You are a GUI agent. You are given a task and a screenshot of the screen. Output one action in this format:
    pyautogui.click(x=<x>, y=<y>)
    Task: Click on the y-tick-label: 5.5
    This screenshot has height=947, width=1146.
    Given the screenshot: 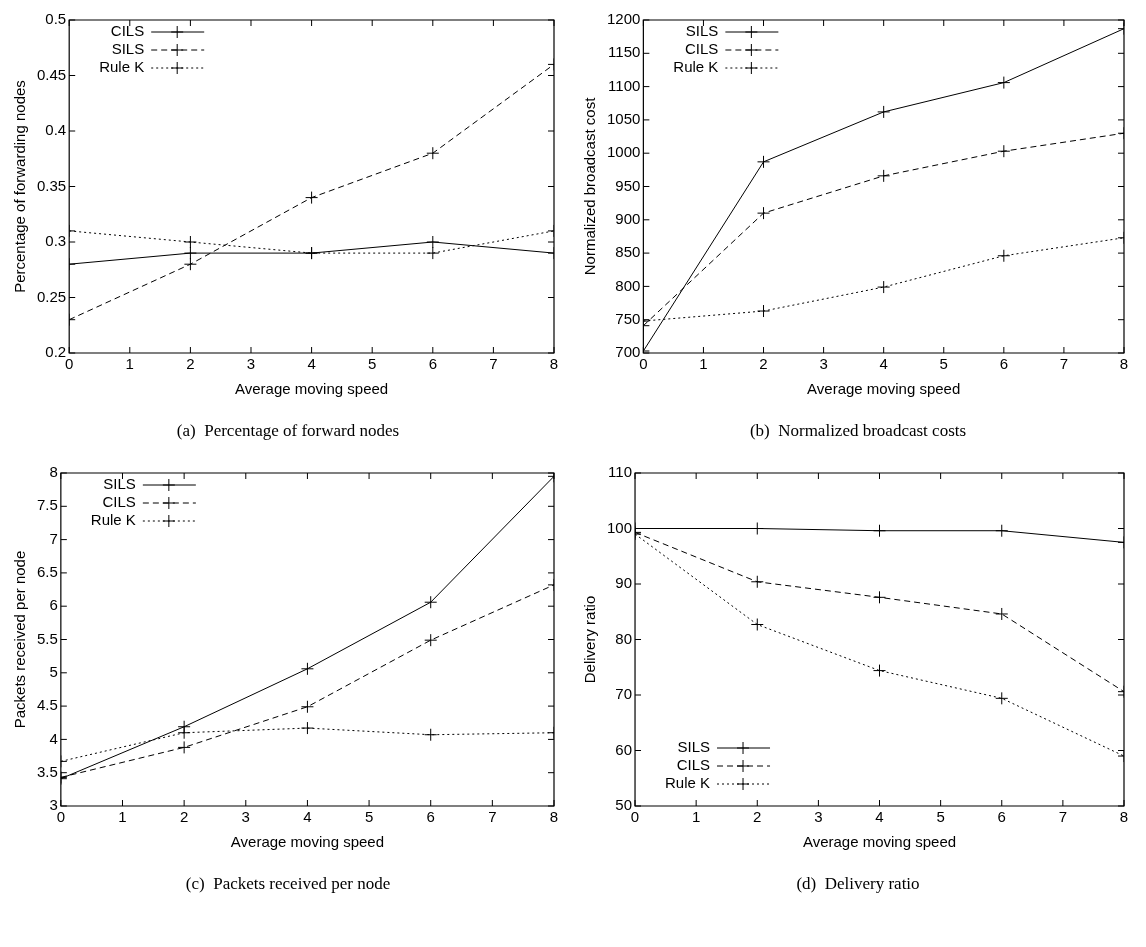 What is the action you would take?
    pyautogui.click(x=47, y=638)
    